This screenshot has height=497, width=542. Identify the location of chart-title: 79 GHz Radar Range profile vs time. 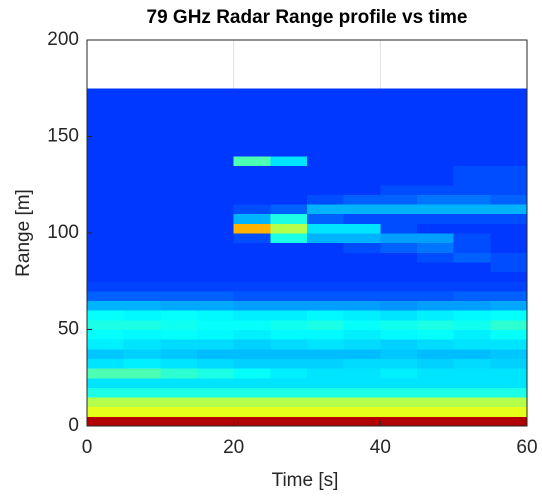
(307, 17).